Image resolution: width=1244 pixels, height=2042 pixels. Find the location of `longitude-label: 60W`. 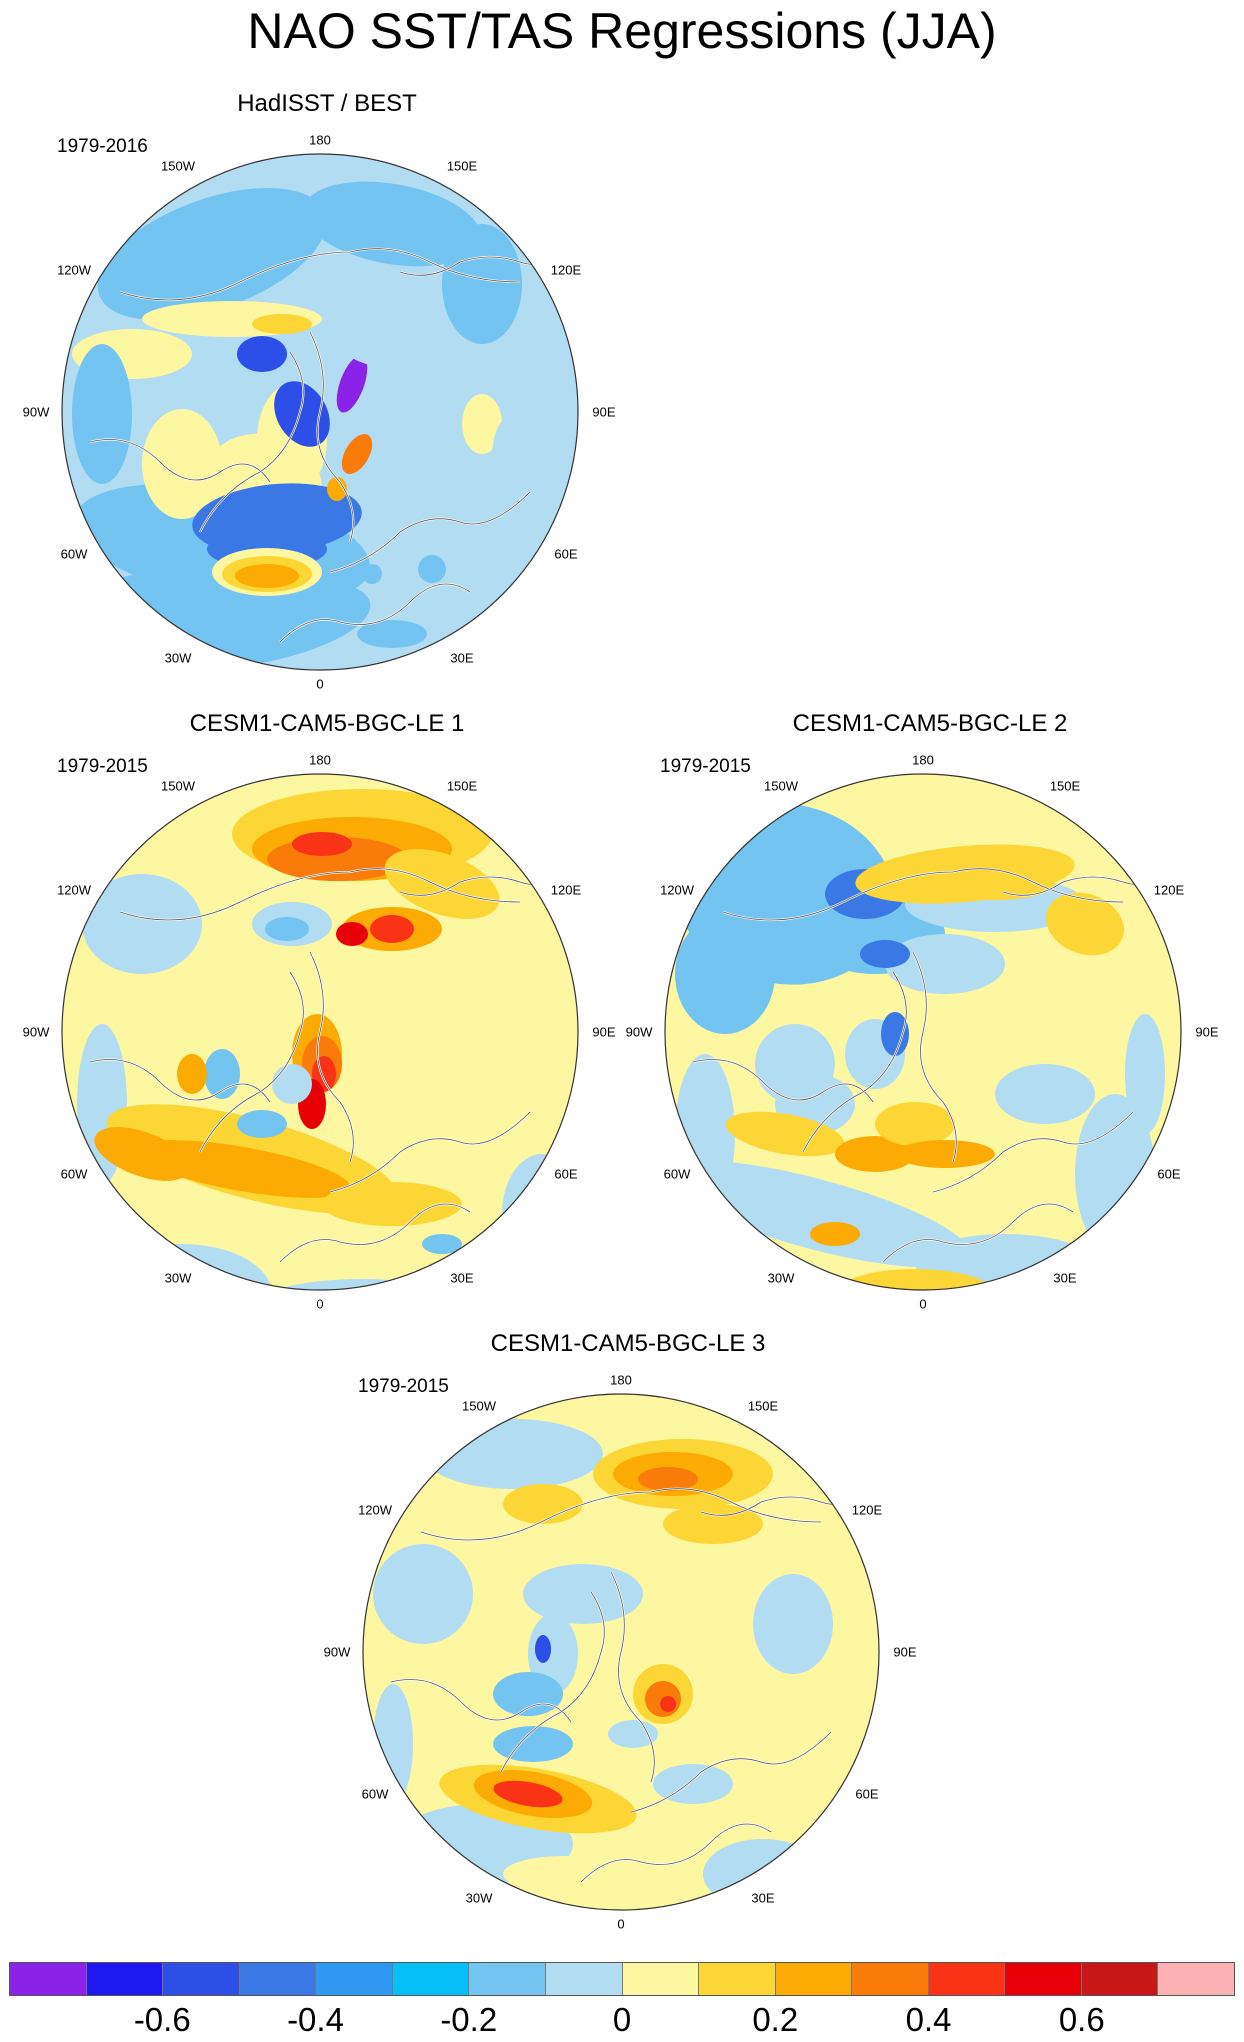

longitude-label: 60W is located at coordinates (677, 1174).